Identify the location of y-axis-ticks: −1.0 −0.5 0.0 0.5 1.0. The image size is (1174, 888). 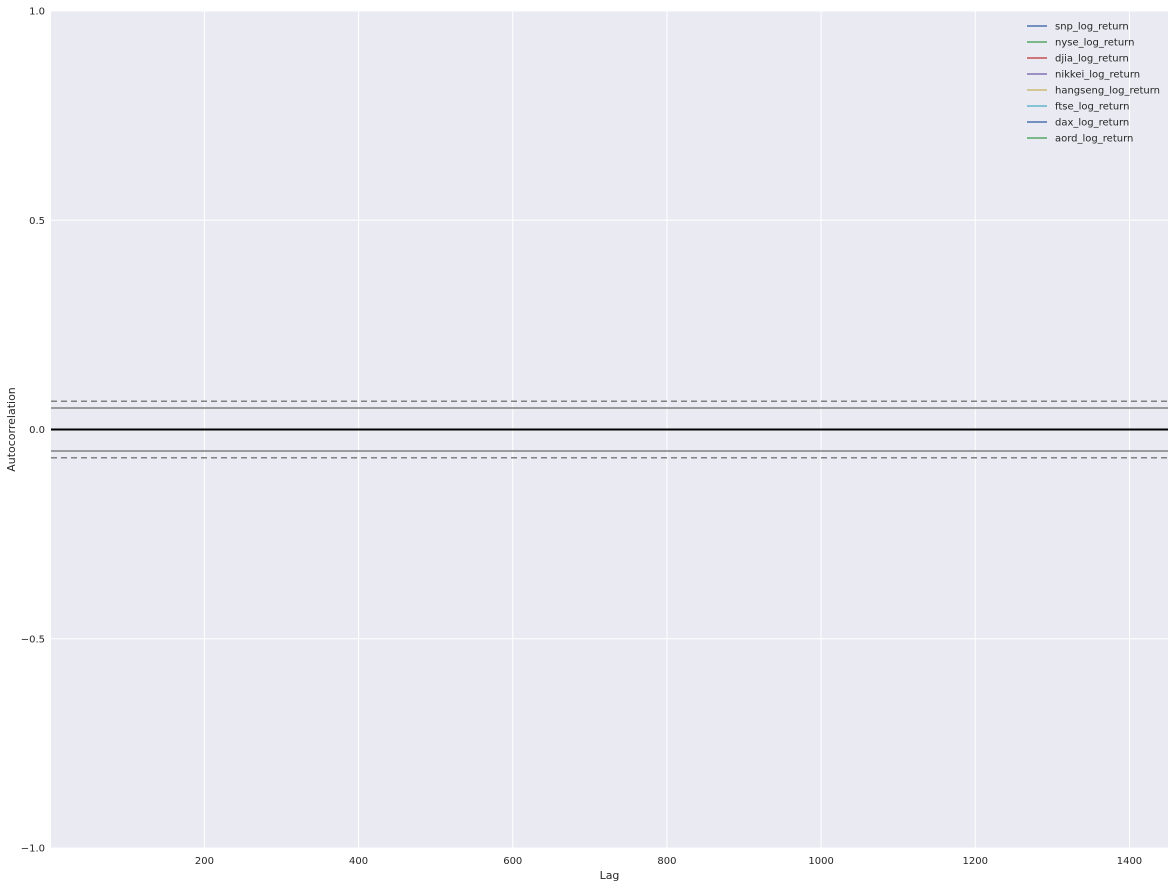
(33, 431).